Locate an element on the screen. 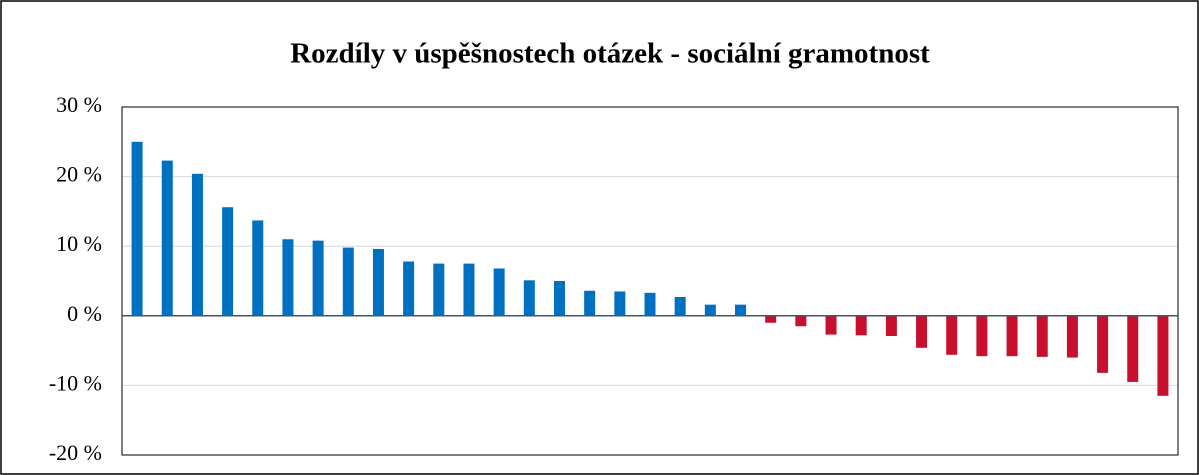 Image resolution: width=1199 pixels, height=475 pixels. y-tick-label: -10 % is located at coordinates (75, 382).